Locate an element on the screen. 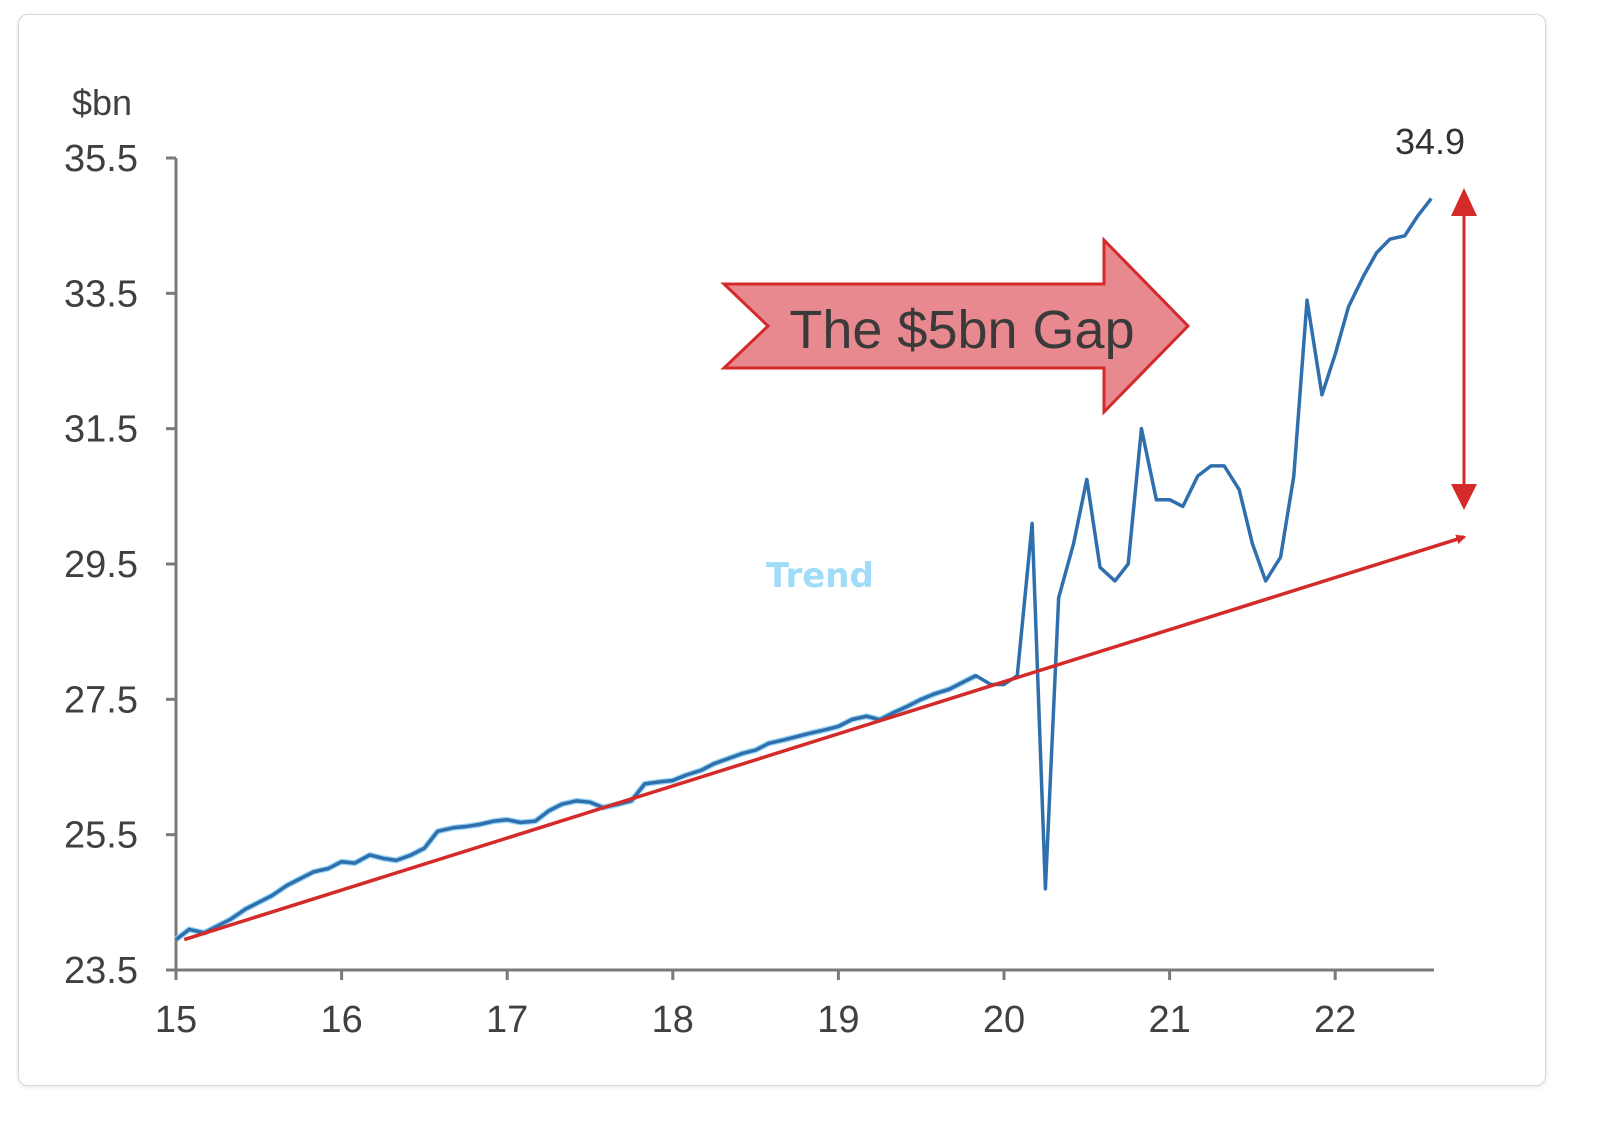 This screenshot has width=1618, height=1142. x-tick-label: 15 is located at coordinates (176, 1020).